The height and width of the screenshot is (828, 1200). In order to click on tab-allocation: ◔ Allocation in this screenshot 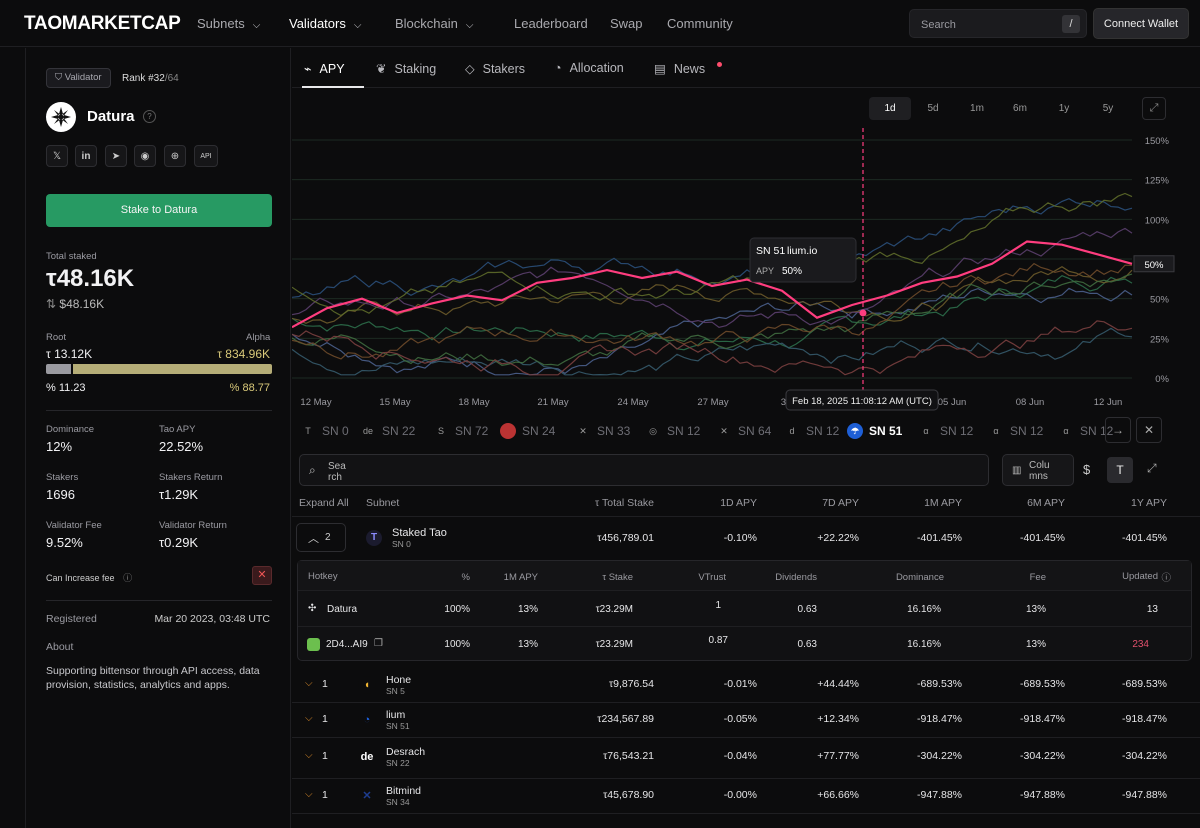, I will do `click(589, 68)`.